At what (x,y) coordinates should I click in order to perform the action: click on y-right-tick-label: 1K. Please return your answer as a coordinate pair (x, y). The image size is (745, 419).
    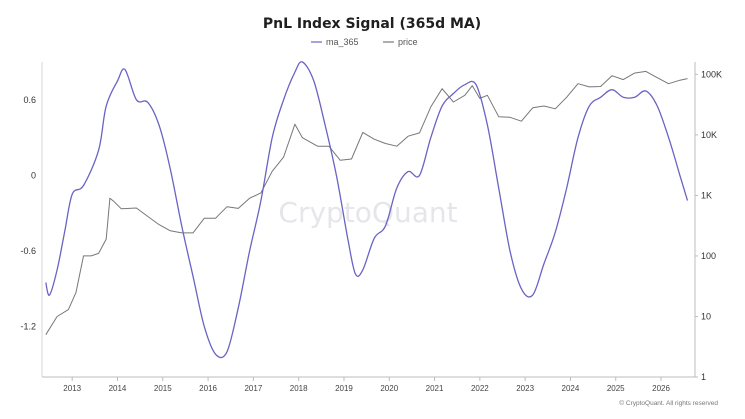
    Looking at the image, I should click on (706, 195).